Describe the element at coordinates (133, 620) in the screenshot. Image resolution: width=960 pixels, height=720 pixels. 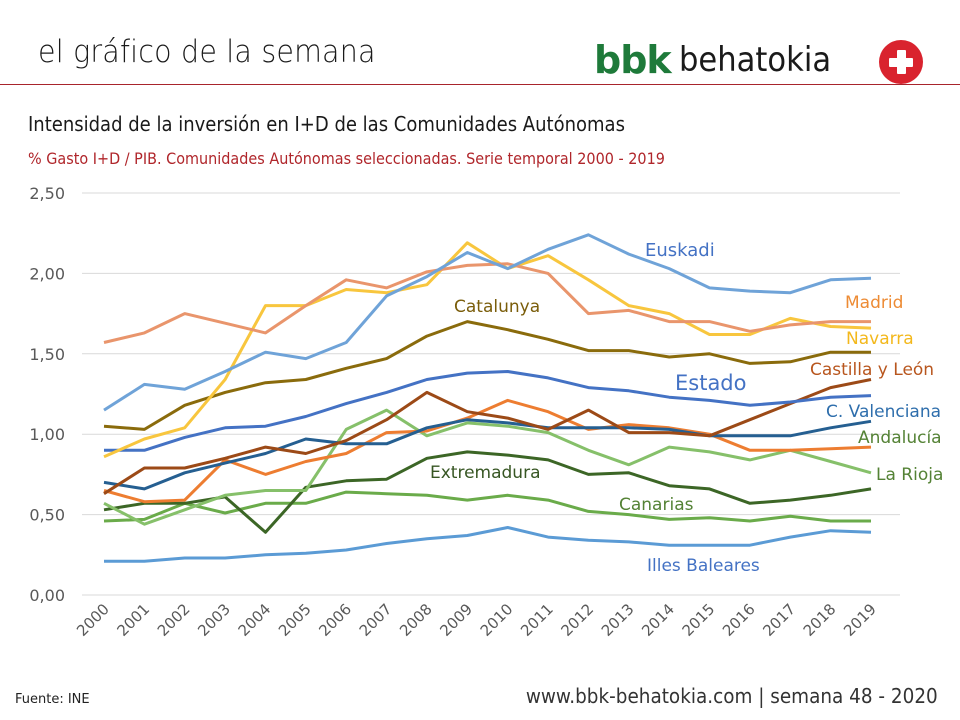
I see `x-tick-label: 2001` at that location.